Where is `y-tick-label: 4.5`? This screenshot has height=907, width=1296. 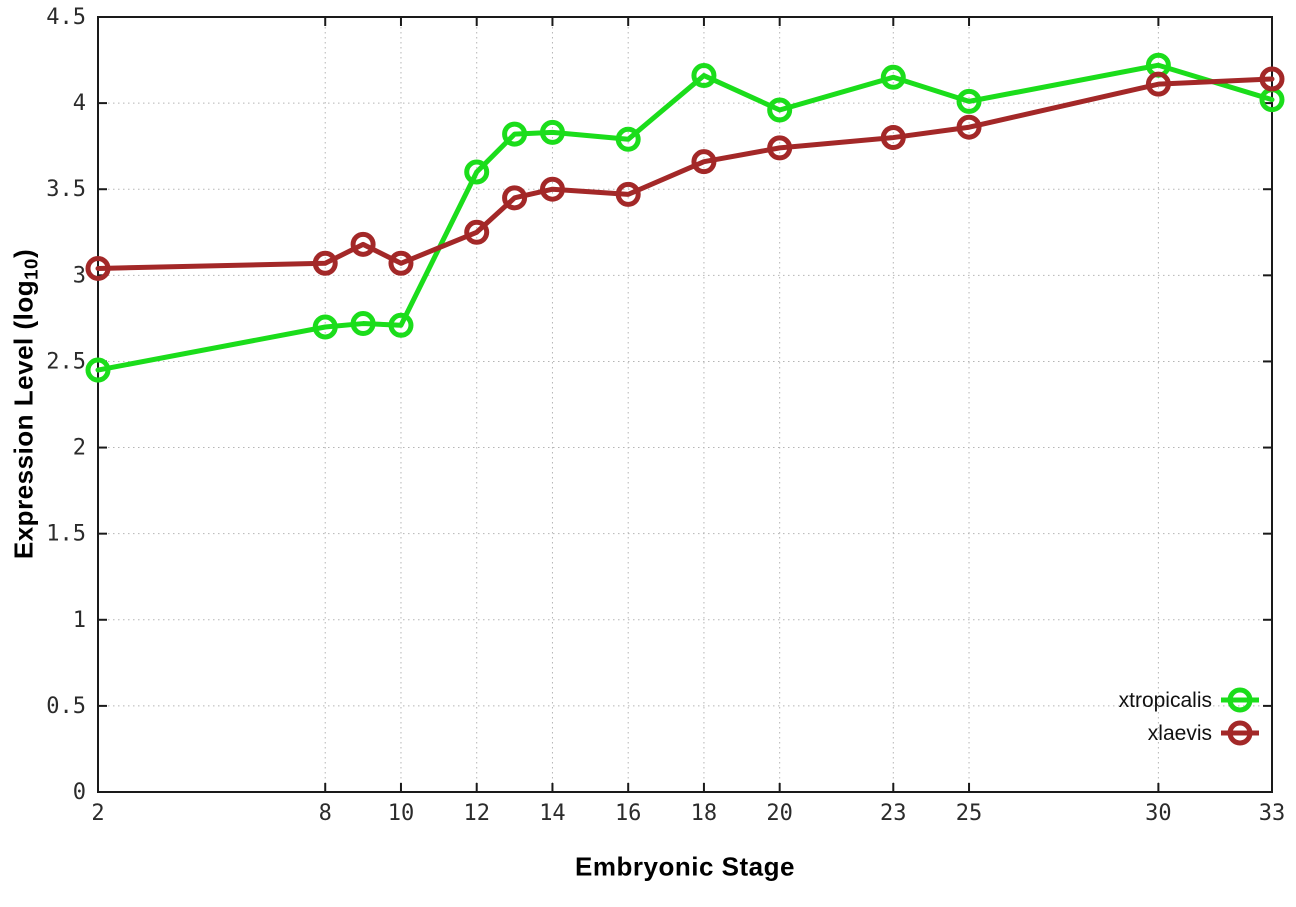
y-tick-label: 4.5 is located at coordinates (66, 17).